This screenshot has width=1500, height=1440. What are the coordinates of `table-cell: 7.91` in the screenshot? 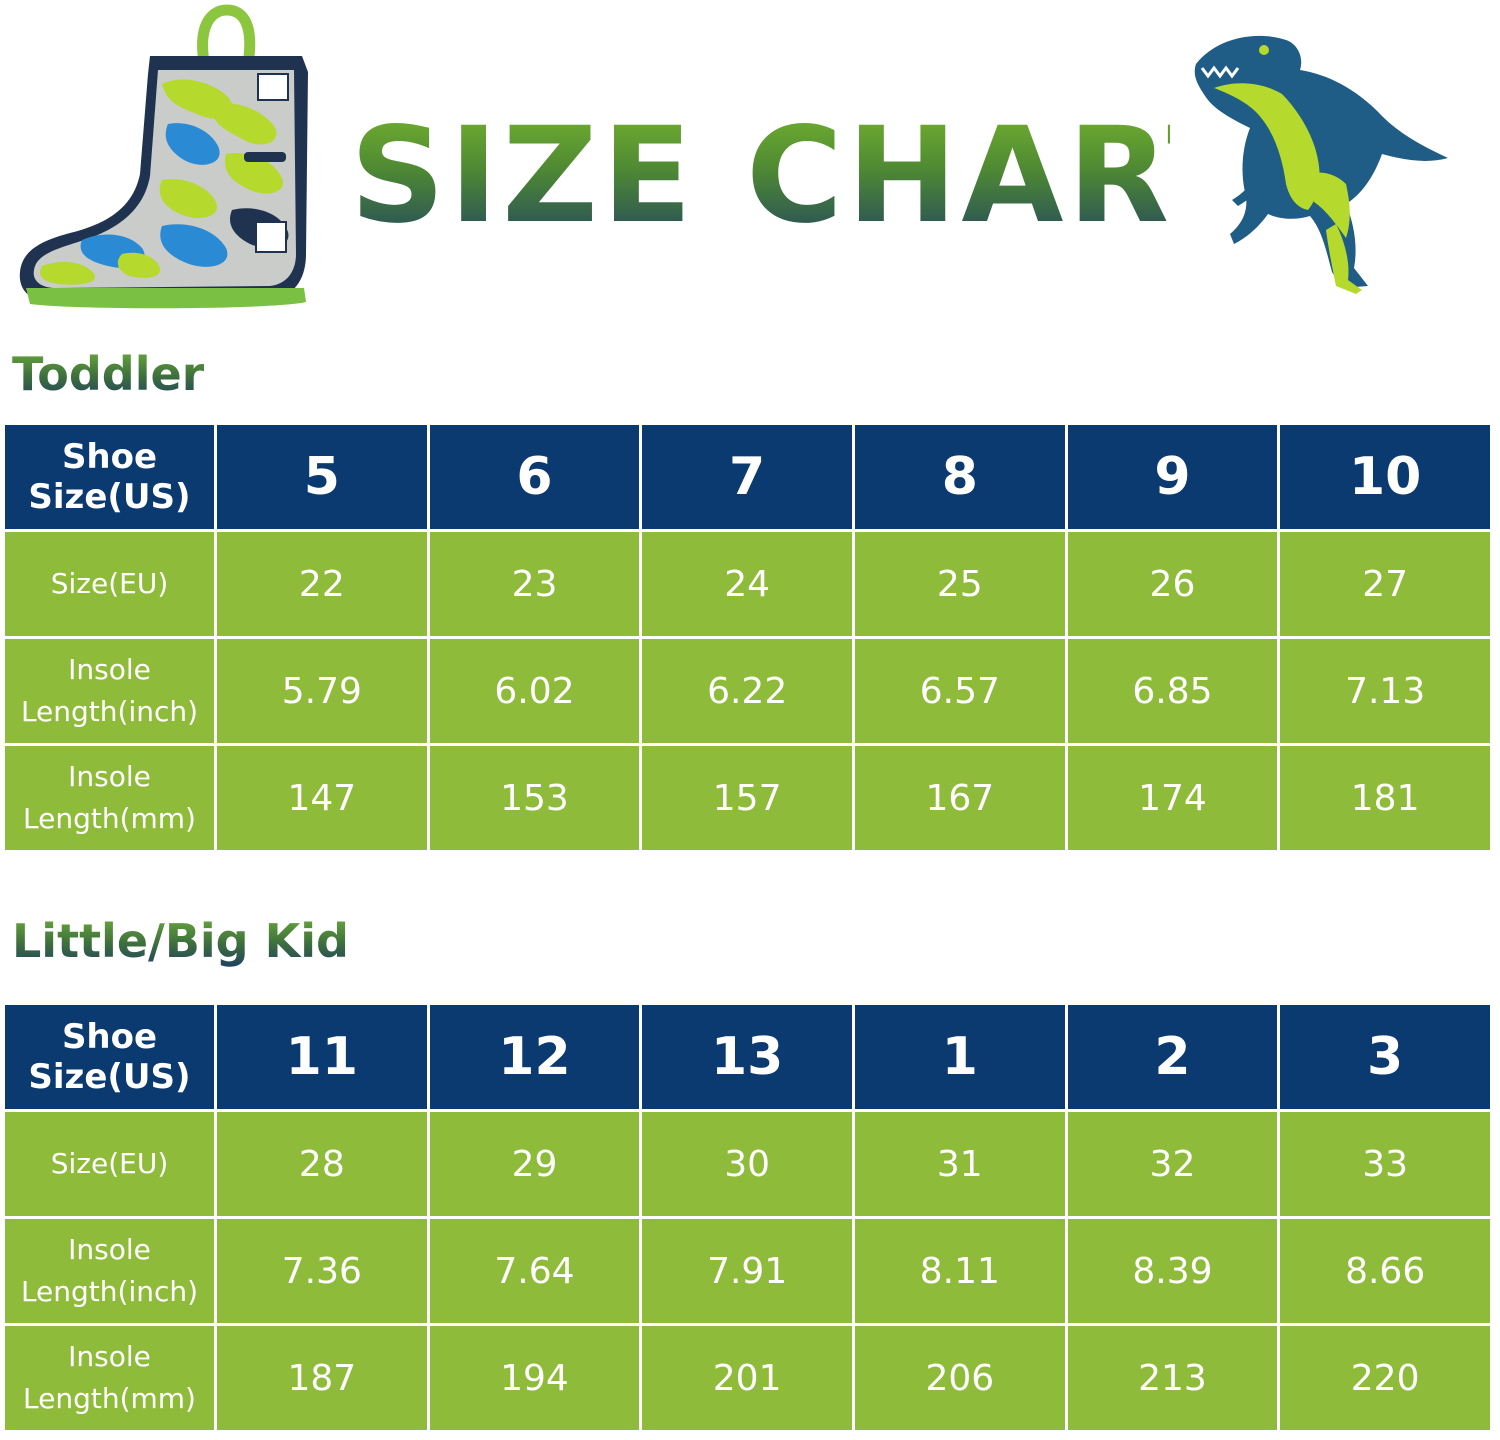 It's located at (747, 1271).